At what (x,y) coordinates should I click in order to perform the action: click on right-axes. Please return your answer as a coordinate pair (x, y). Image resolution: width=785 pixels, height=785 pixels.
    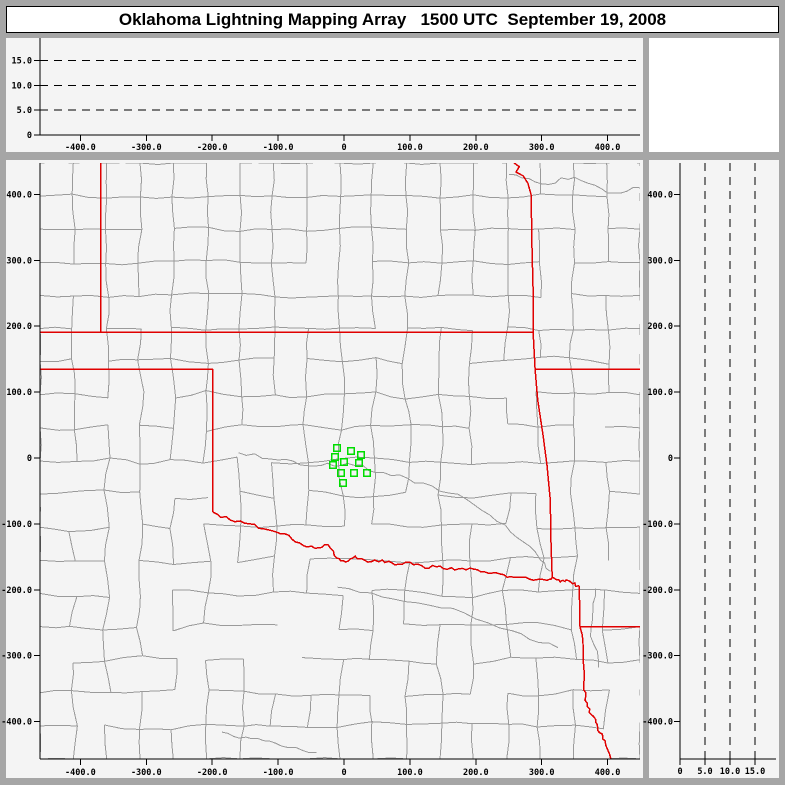
    Looking at the image, I should click on (727, 461).